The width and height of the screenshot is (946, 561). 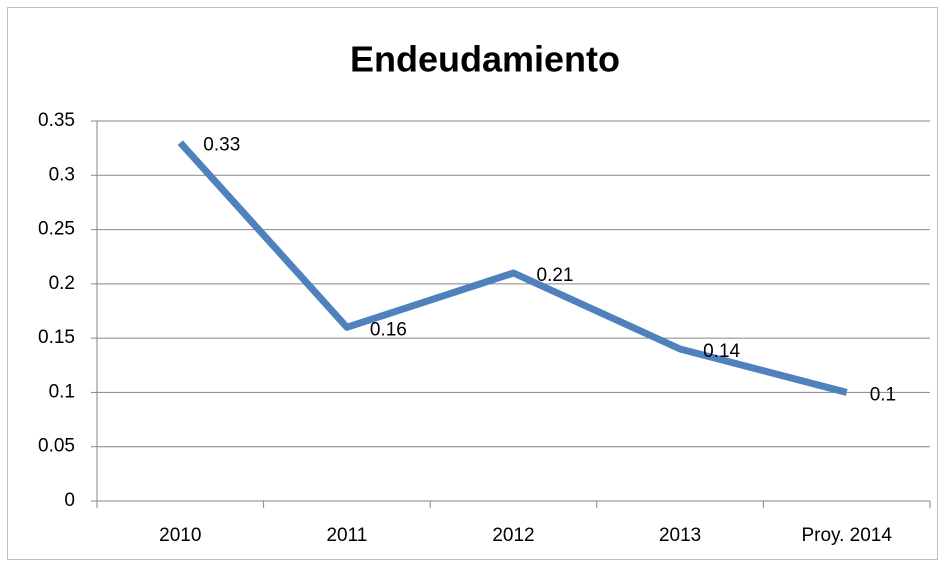 I want to click on data-label: 0.33, so click(x=221, y=145).